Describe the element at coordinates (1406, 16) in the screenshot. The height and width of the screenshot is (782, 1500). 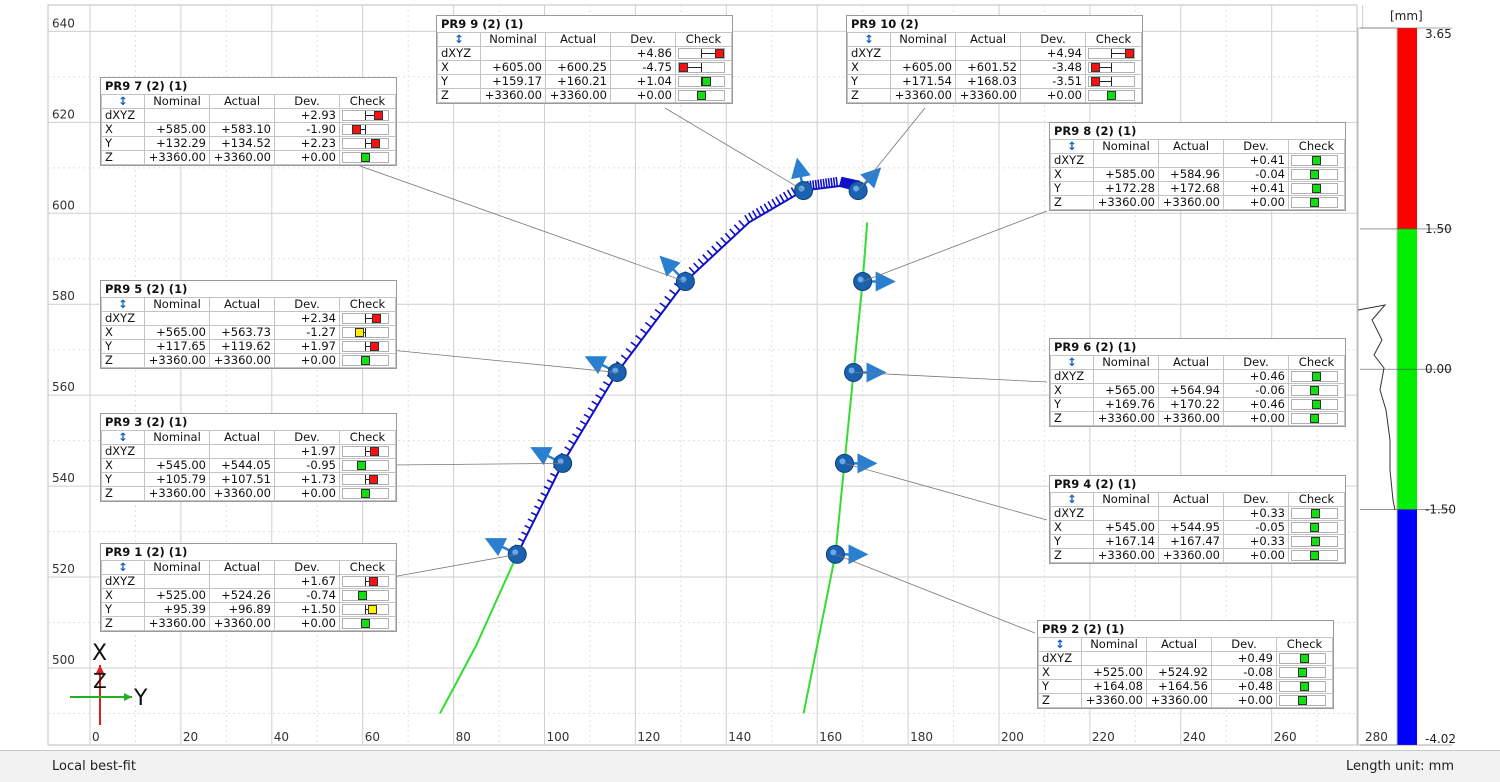
I see `colorbar-unit: [mm]` at that location.